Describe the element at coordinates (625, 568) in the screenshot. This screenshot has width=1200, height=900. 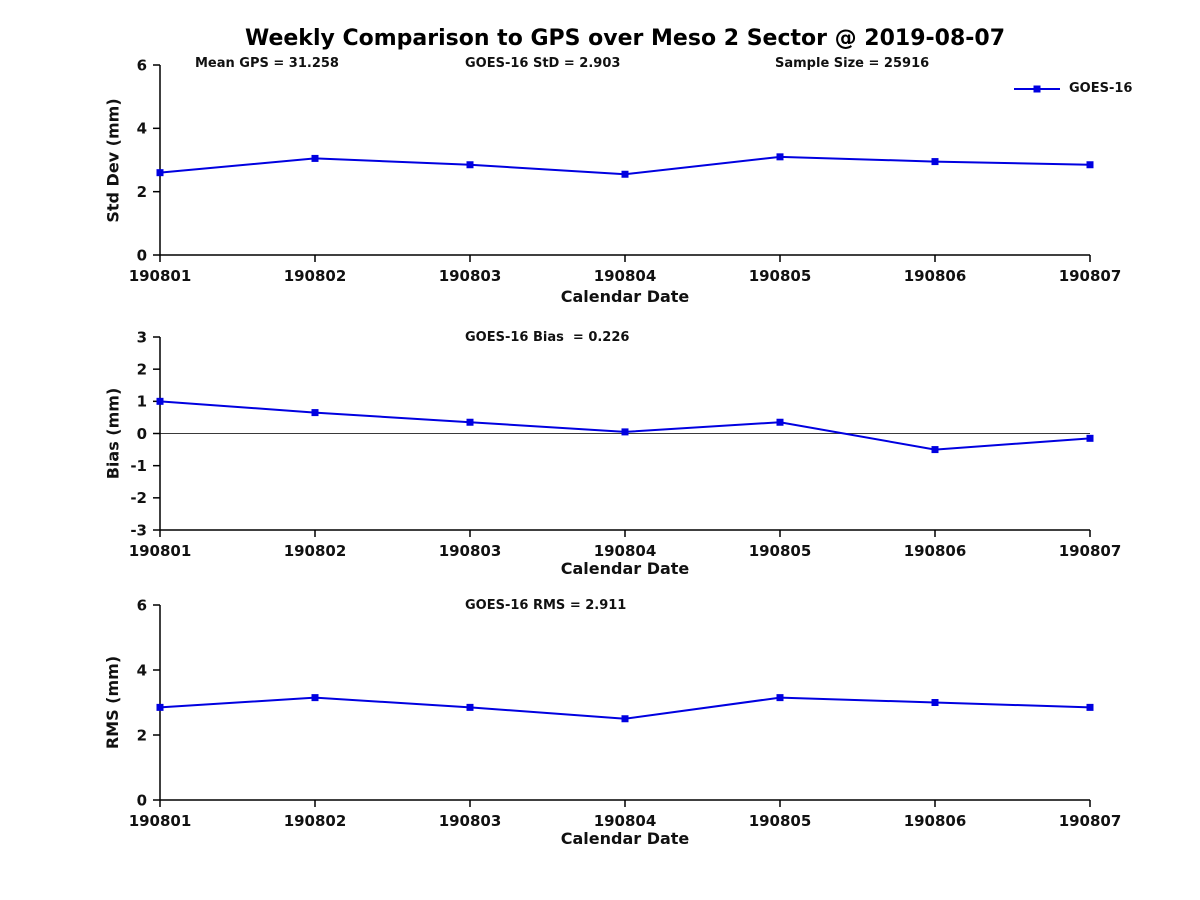
I see `xlabel-calendar-date-2: Calendar Date` at that location.